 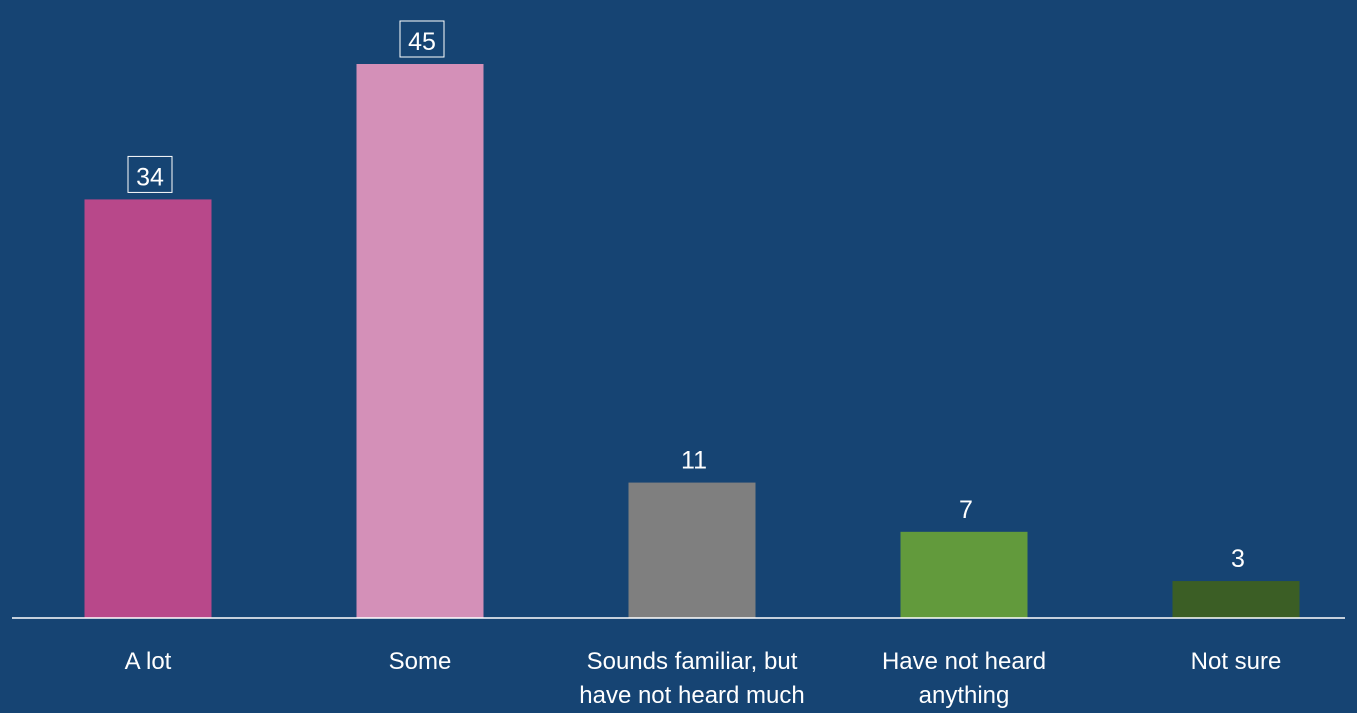 I want to click on category-label-0: A lot, so click(x=148, y=661).